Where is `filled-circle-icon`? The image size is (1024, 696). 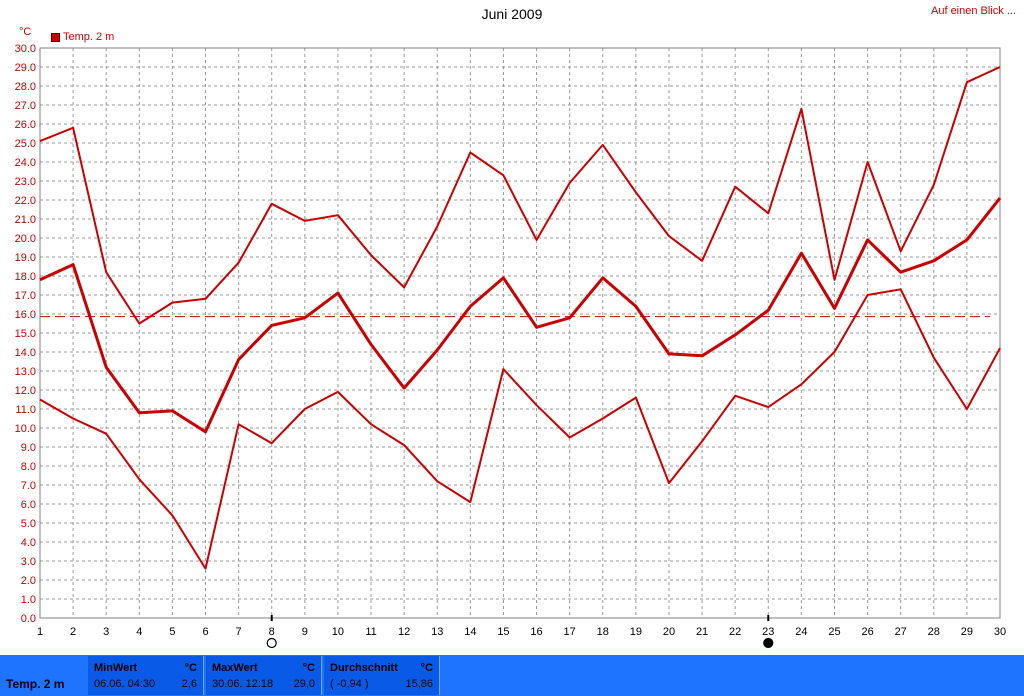
filled-circle-icon is located at coordinates (768, 643).